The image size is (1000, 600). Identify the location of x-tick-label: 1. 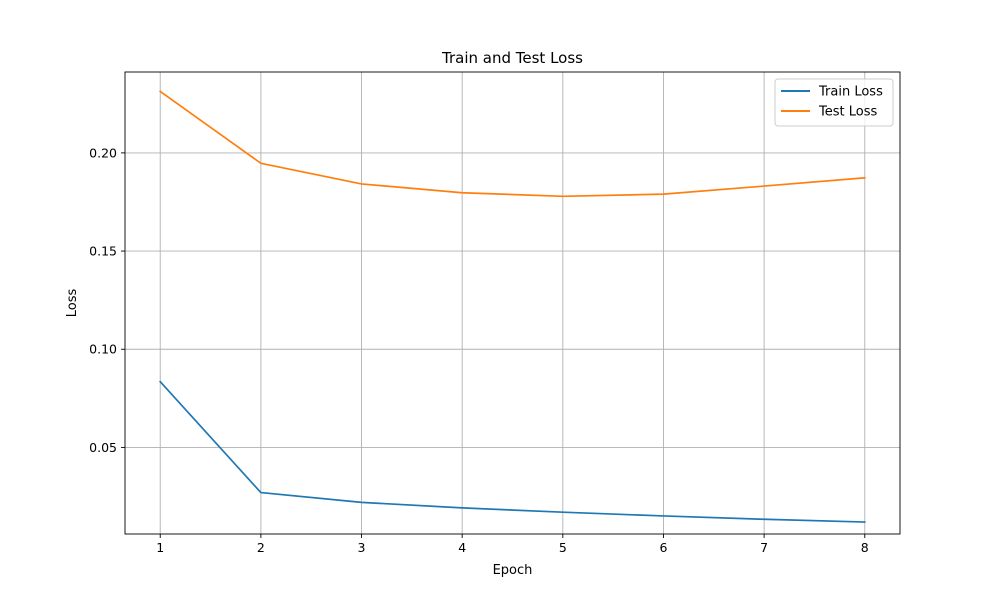
(160, 547).